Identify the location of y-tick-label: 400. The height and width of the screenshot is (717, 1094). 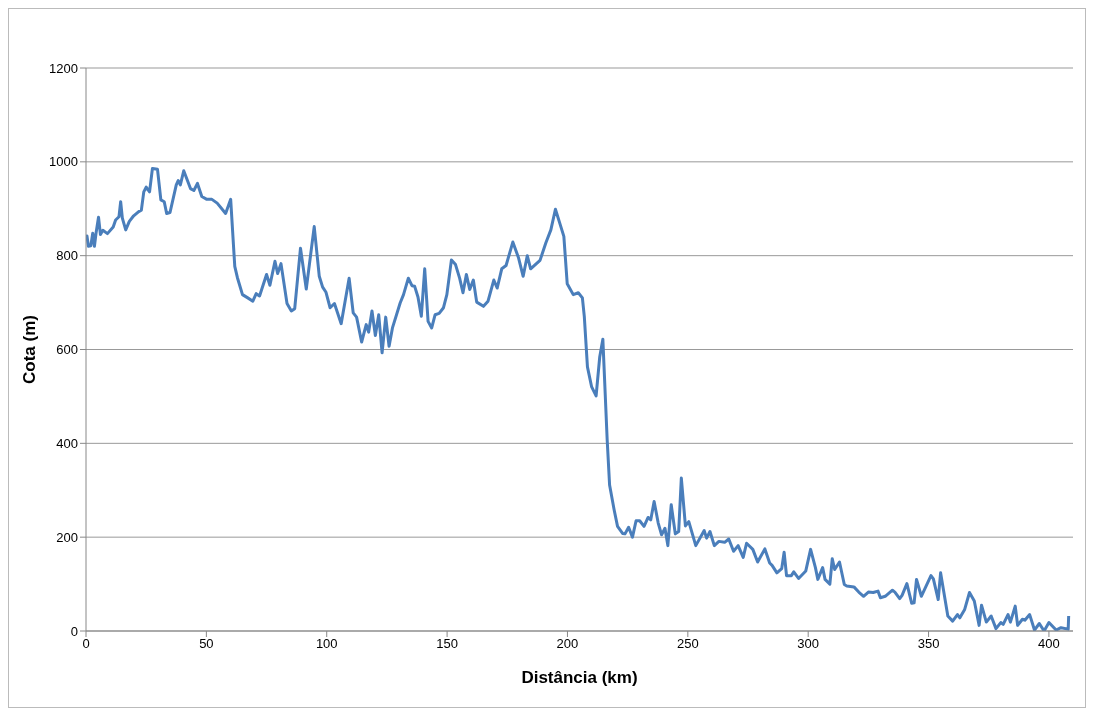
(67, 443).